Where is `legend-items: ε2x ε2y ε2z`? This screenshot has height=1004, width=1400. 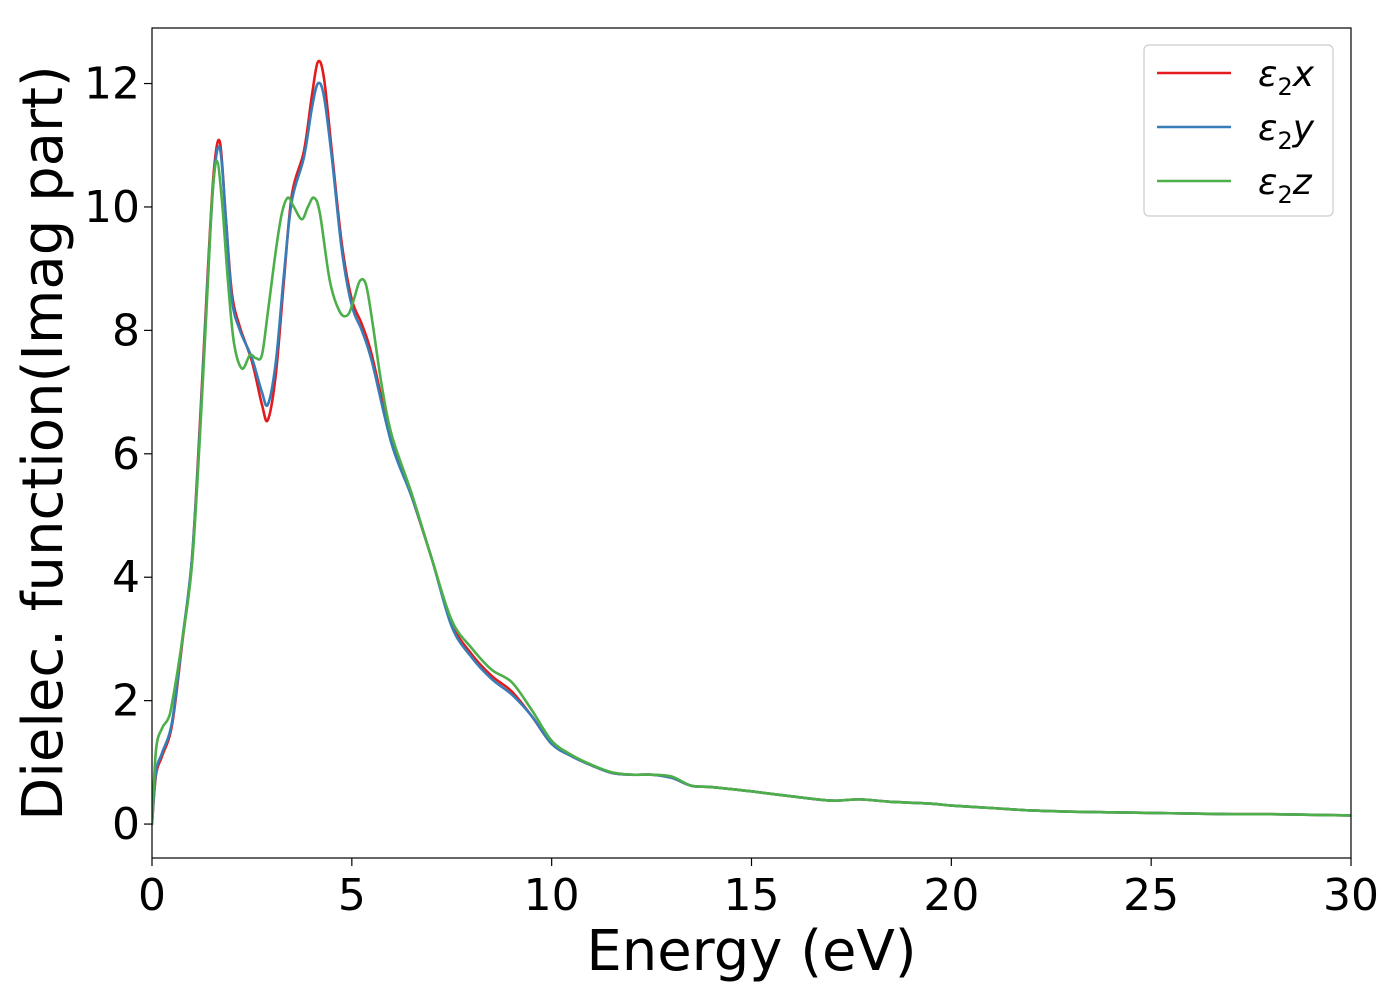
legend-items: ε2x ε2y ε2z is located at coordinates (1236, 131).